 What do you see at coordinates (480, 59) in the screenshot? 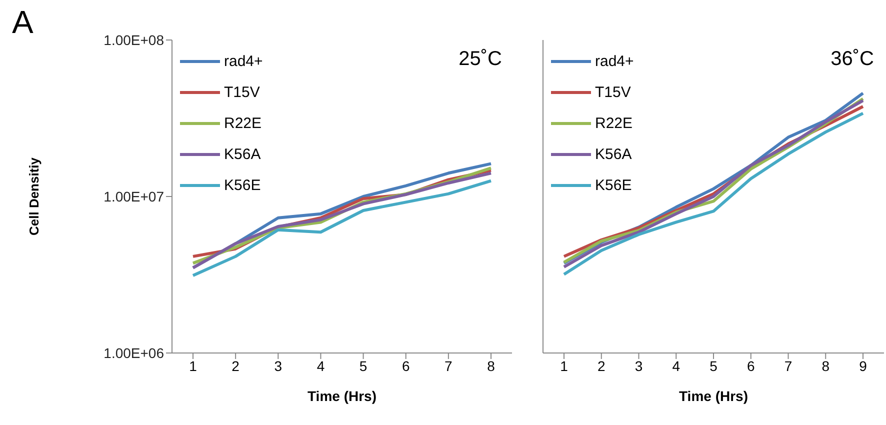
I see `annotation: 25˚C` at bounding box center [480, 59].